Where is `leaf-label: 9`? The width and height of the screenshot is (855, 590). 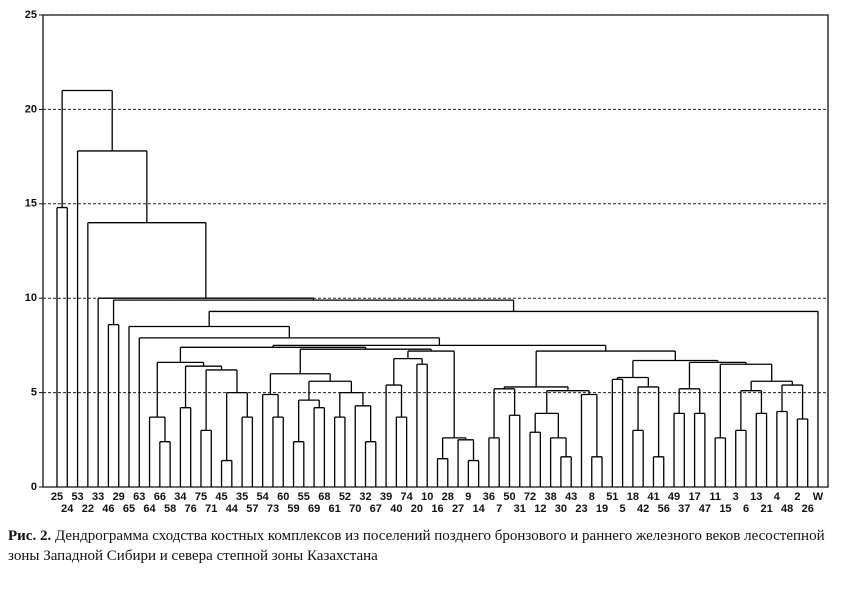
leaf-label: 9 is located at coordinates (468, 497).